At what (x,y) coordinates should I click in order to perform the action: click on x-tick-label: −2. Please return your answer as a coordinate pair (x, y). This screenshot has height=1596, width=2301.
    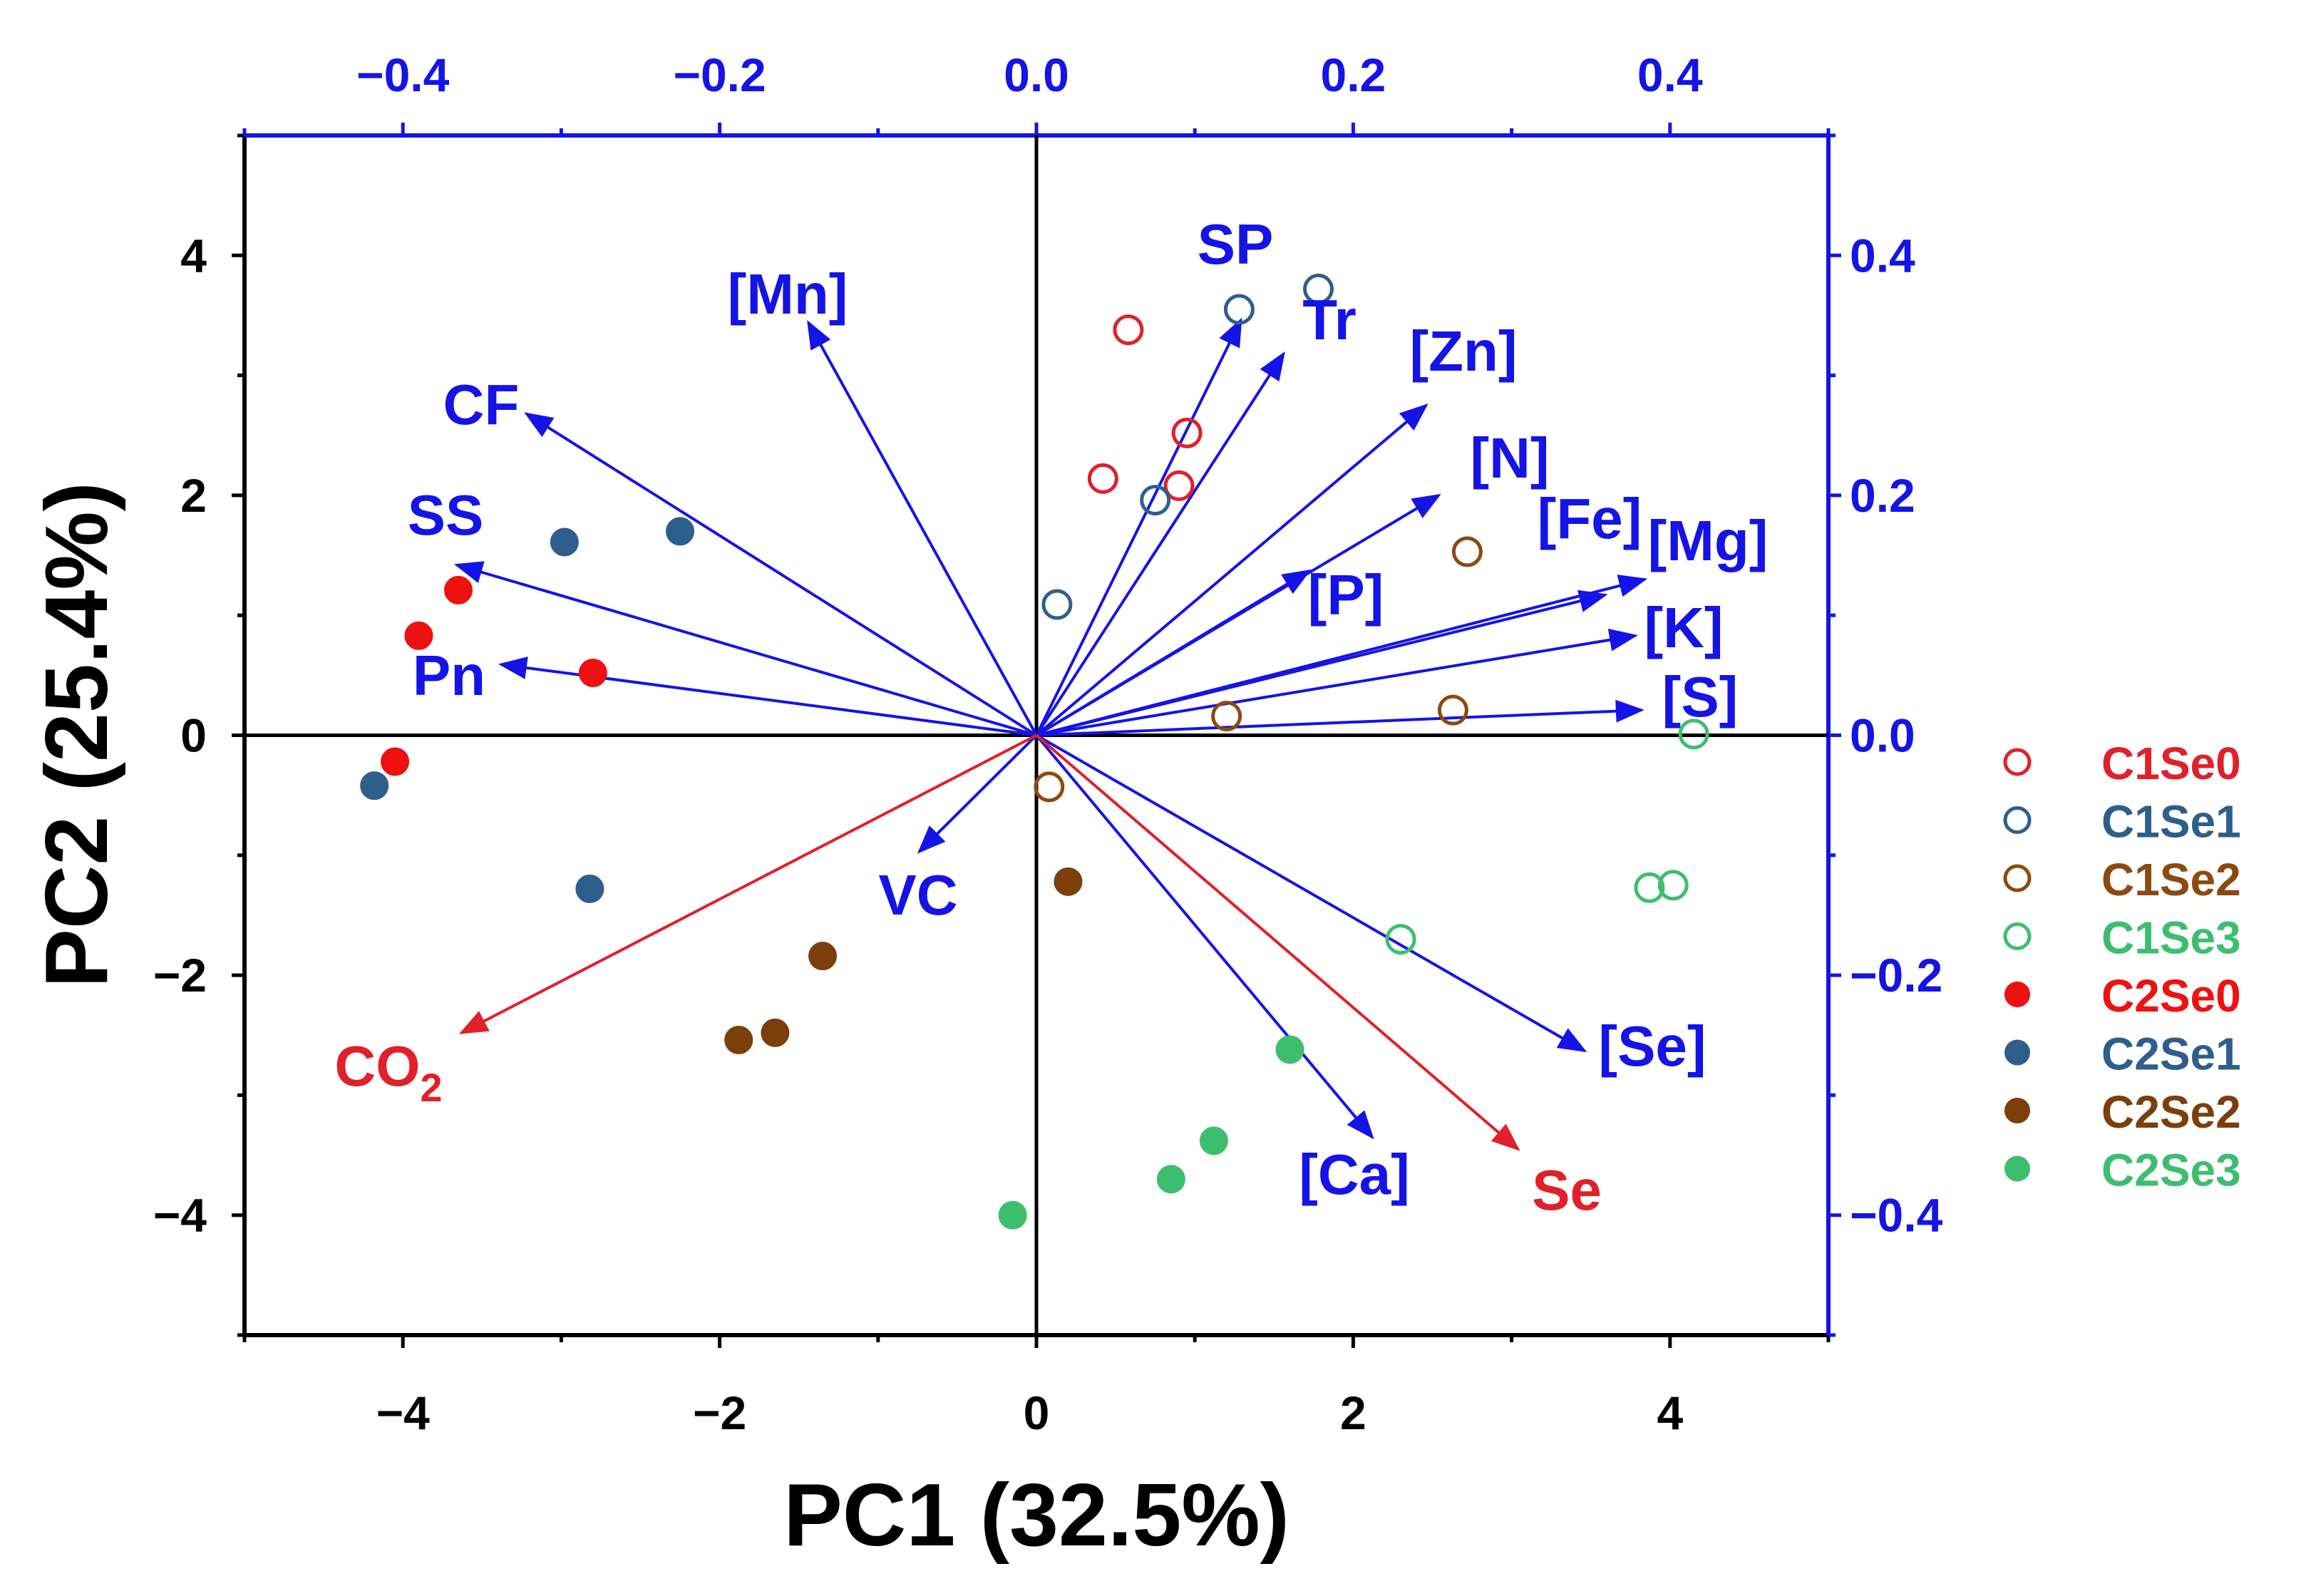
    Looking at the image, I should click on (719, 1412).